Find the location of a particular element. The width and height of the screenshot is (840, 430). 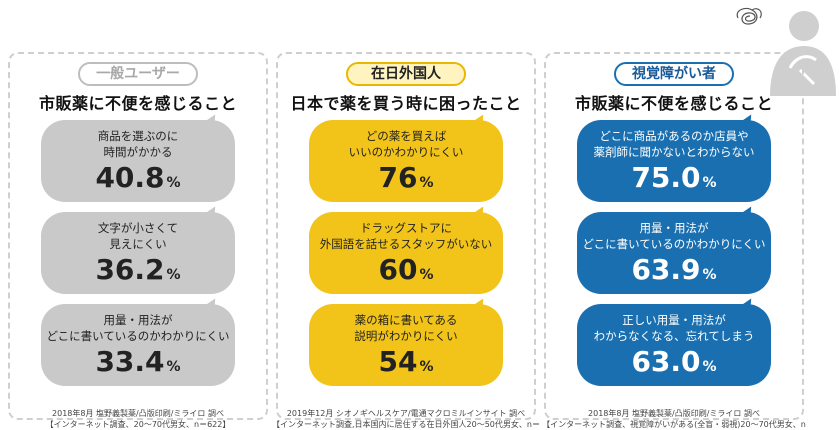

stat-bubble: 商品を選ぶのに 時間がかかる 40.8% is located at coordinates (138, 161).